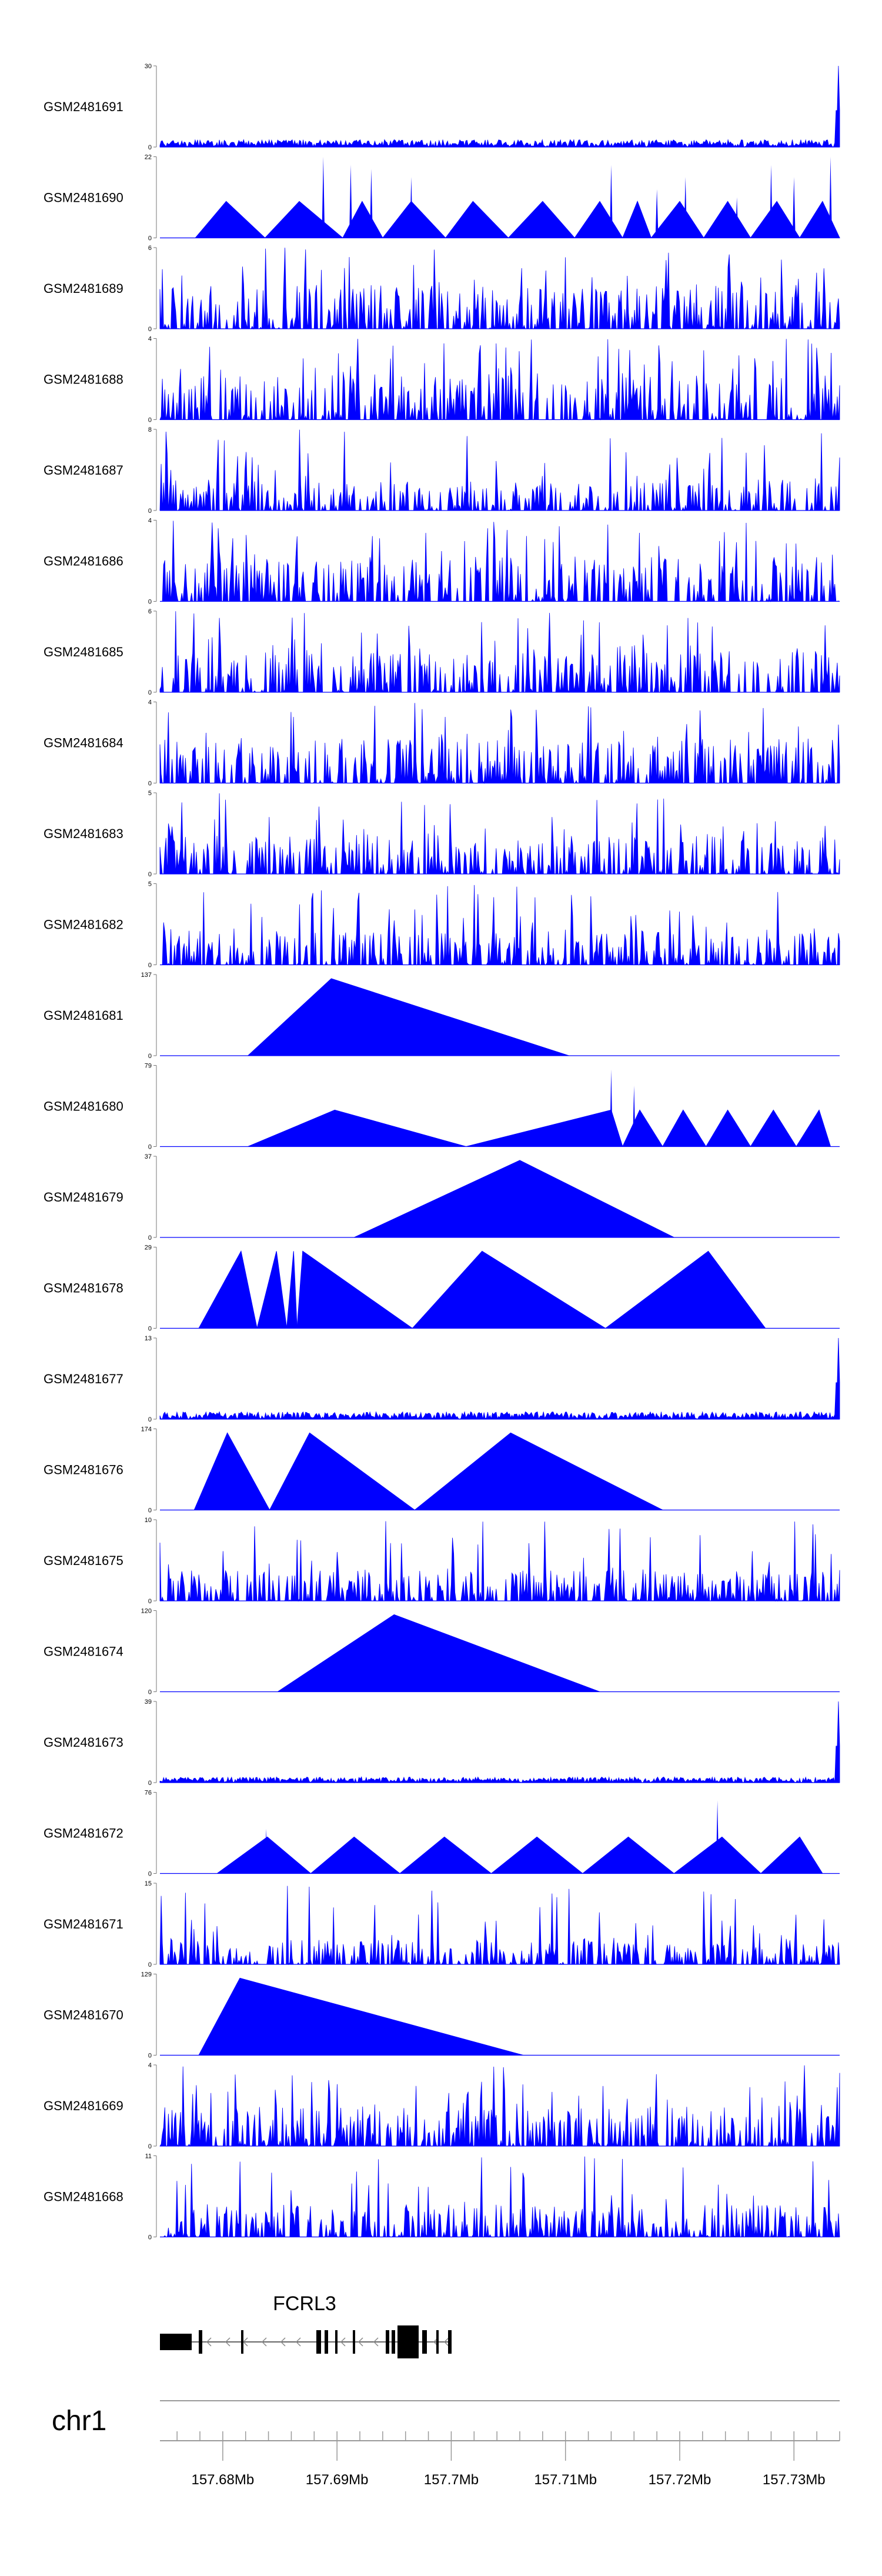 The image size is (882, 2576). I want to click on y-max-label: 5, so click(150, 884).